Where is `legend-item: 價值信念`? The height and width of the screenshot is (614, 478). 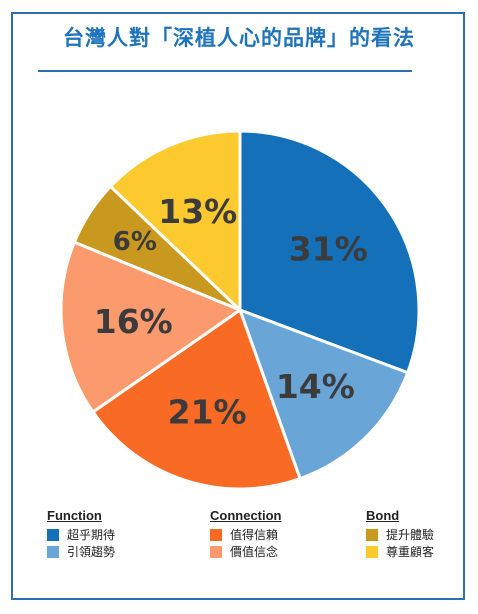 legend-item: 價值信念 is located at coordinates (246, 551).